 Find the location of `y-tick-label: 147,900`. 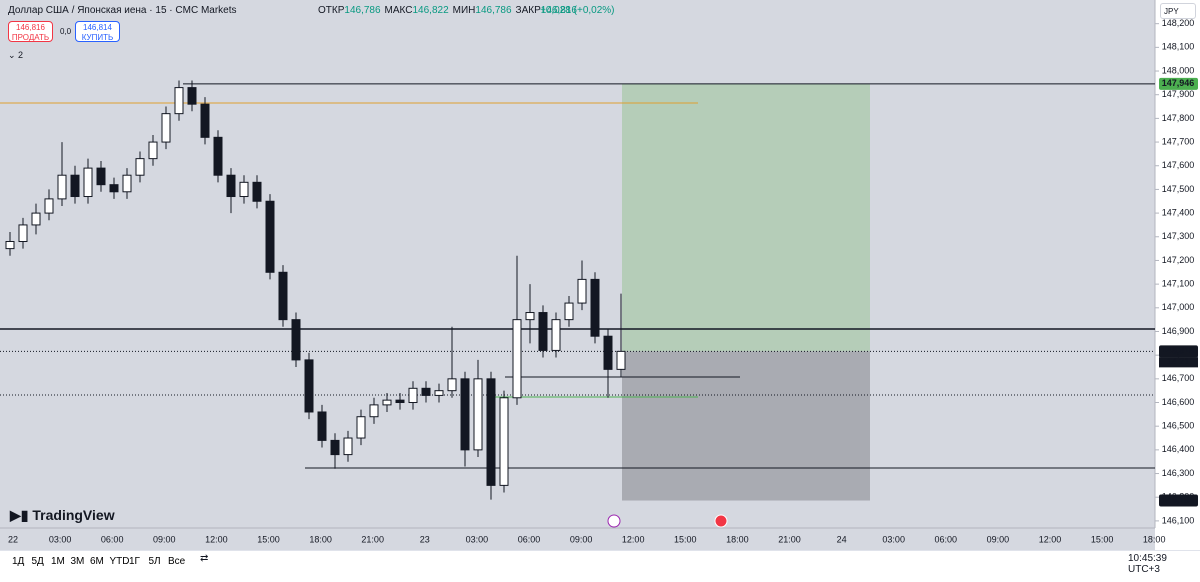

y-tick-label: 147,900 is located at coordinates (1178, 94).